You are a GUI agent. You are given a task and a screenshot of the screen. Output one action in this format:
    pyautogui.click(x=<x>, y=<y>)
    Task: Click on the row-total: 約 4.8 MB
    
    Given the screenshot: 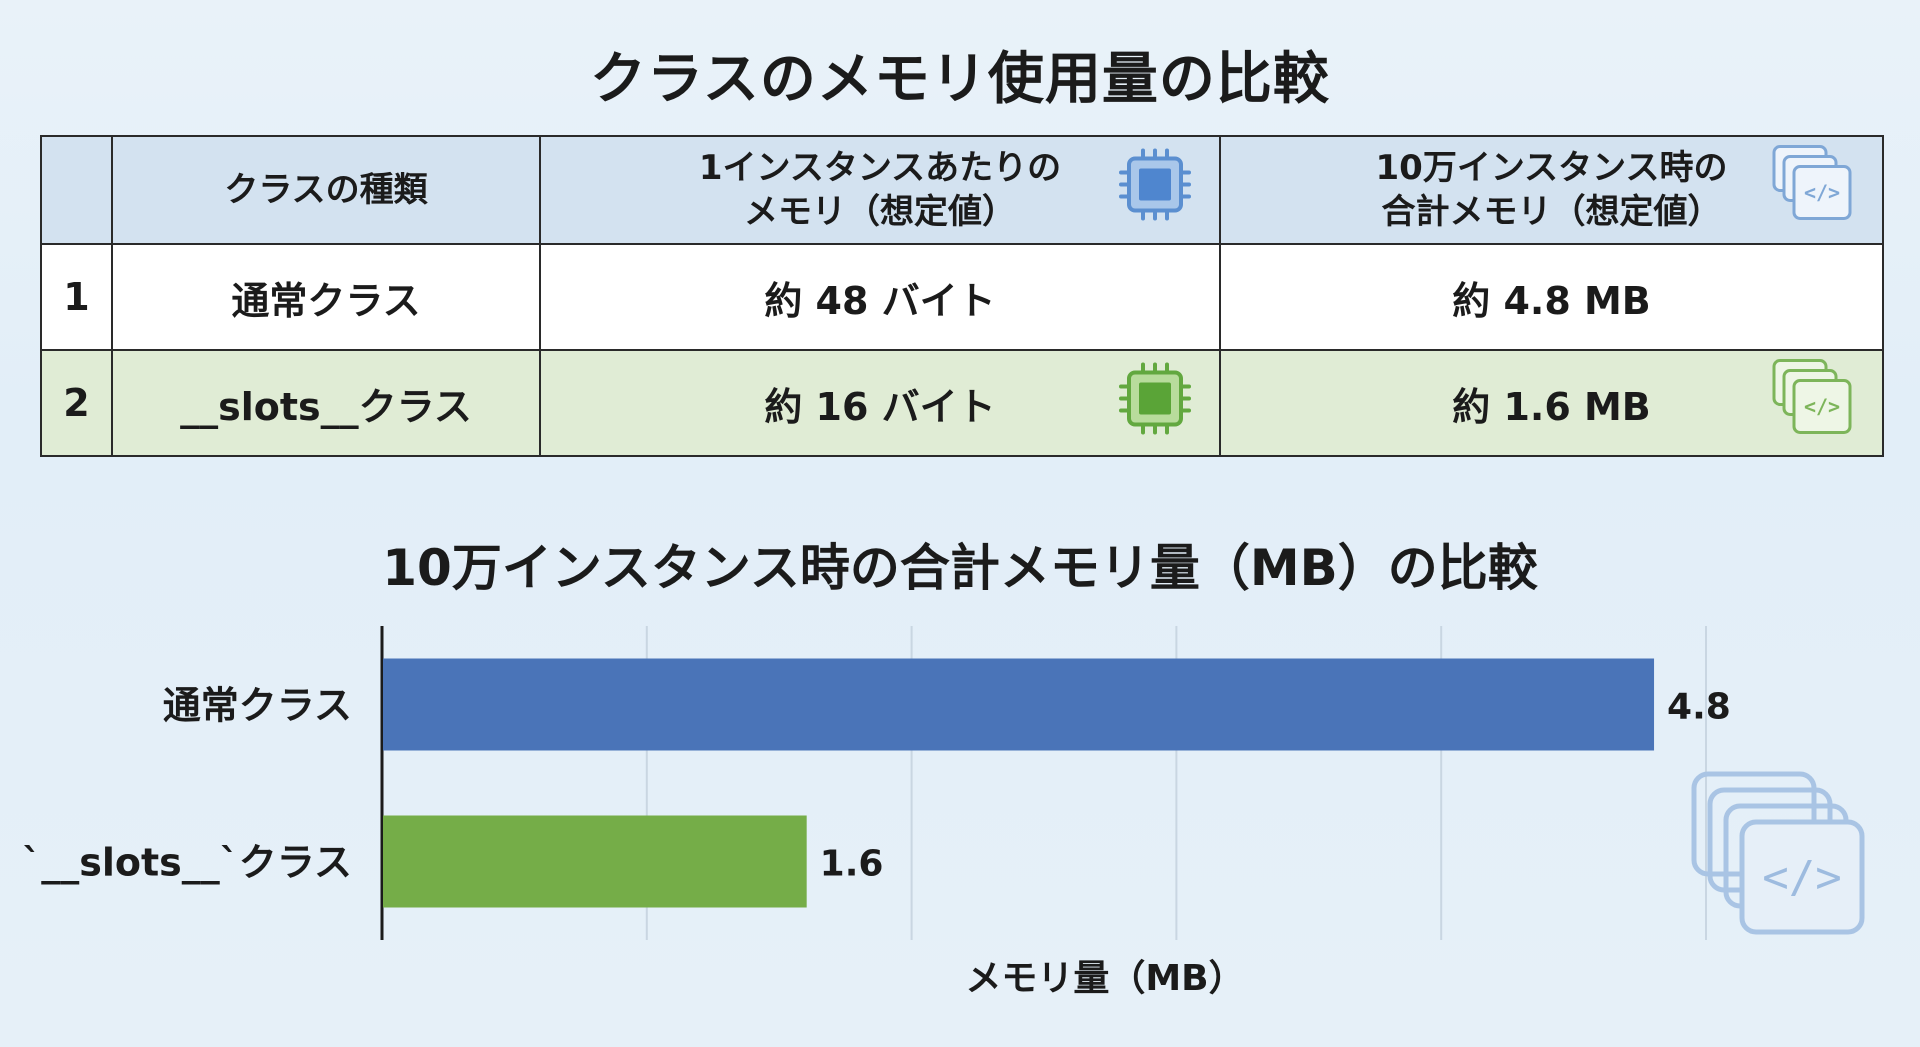 What is the action you would take?
    pyautogui.click(x=1551, y=297)
    